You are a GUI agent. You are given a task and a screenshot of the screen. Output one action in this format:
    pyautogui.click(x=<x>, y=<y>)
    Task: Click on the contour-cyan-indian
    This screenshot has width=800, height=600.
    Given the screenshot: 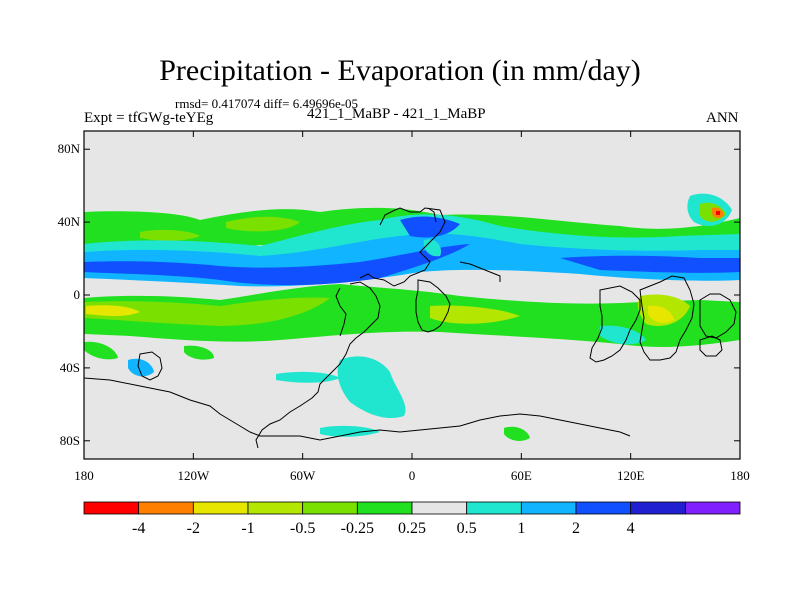 What is the action you would take?
    pyautogui.click(x=623, y=335)
    